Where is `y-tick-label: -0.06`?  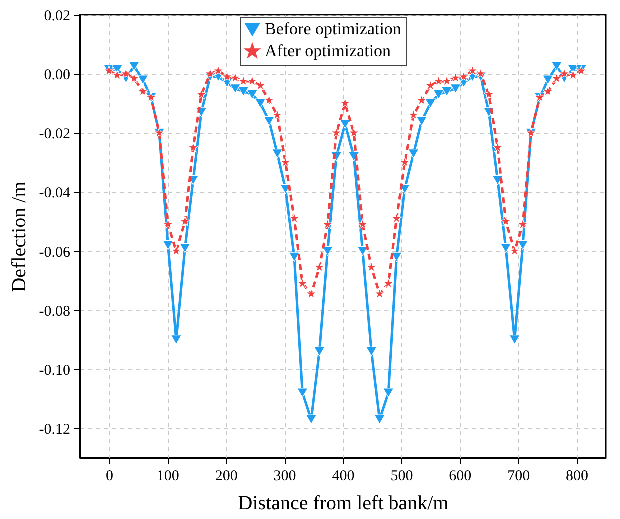 y-tick-label: -0.06 is located at coordinates (55, 252).